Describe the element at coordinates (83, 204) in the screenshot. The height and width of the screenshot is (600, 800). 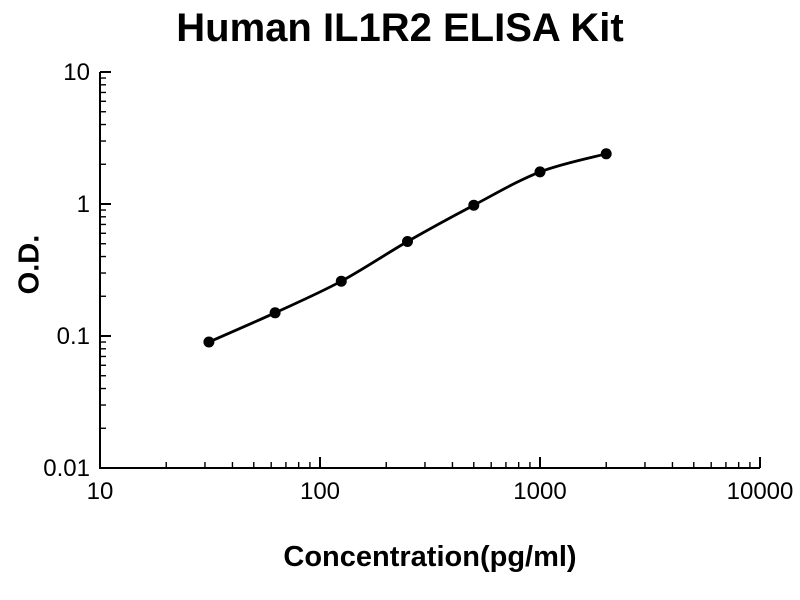
I see `y-tick-label: 1` at that location.